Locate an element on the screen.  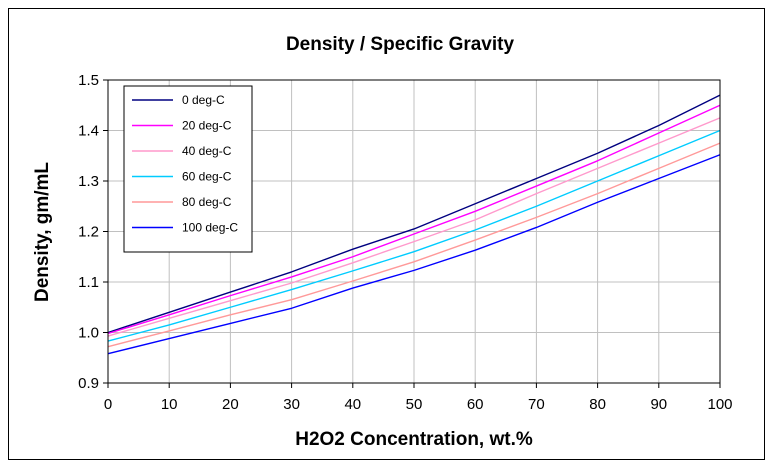
x-tick-label: 20 is located at coordinates (230, 404).